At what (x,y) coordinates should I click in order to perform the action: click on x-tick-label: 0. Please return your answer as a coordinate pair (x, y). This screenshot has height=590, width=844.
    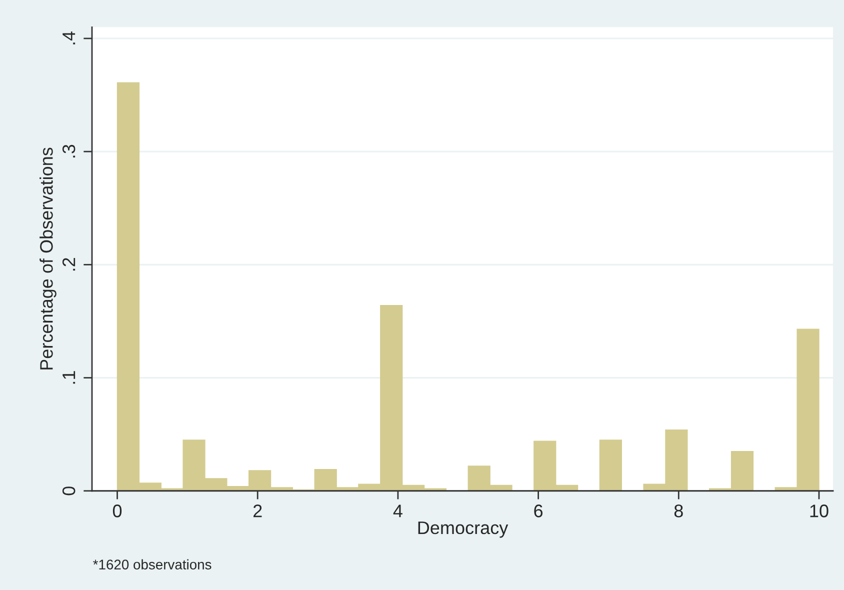
    Looking at the image, I should click on (117, 511).